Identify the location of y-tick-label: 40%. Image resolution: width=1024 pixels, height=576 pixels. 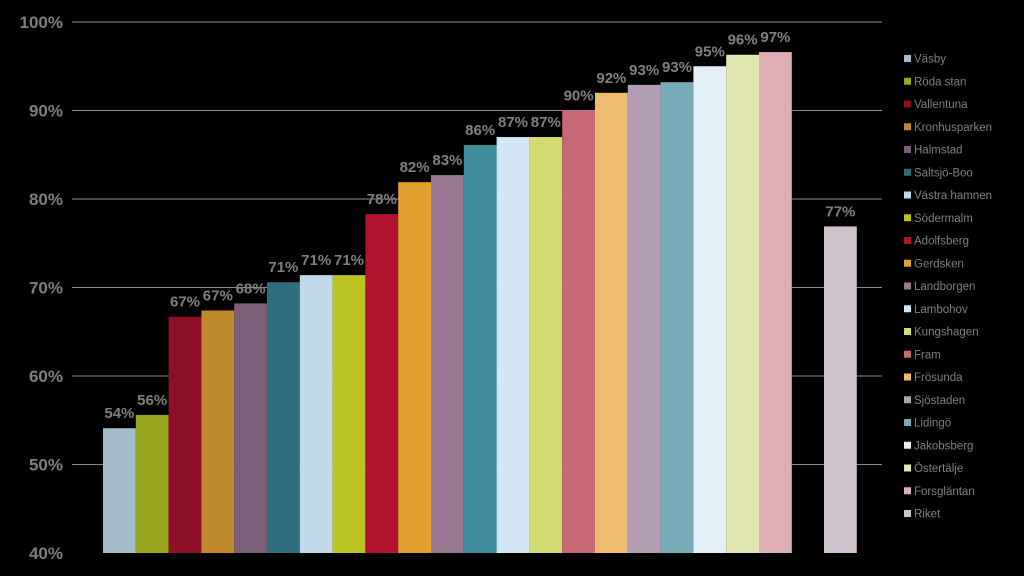
(46, 553).